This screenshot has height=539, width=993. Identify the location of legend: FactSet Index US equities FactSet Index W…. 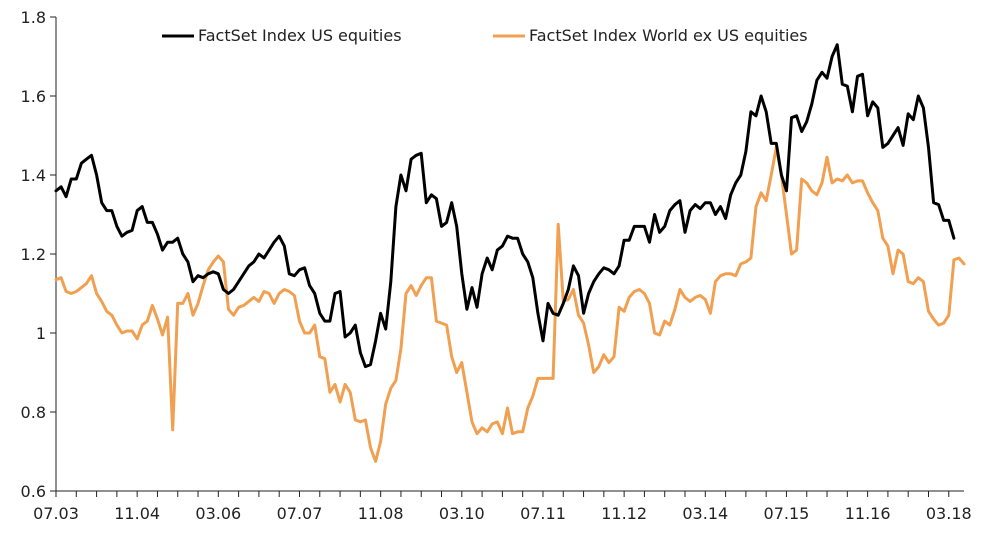
(485, 35).